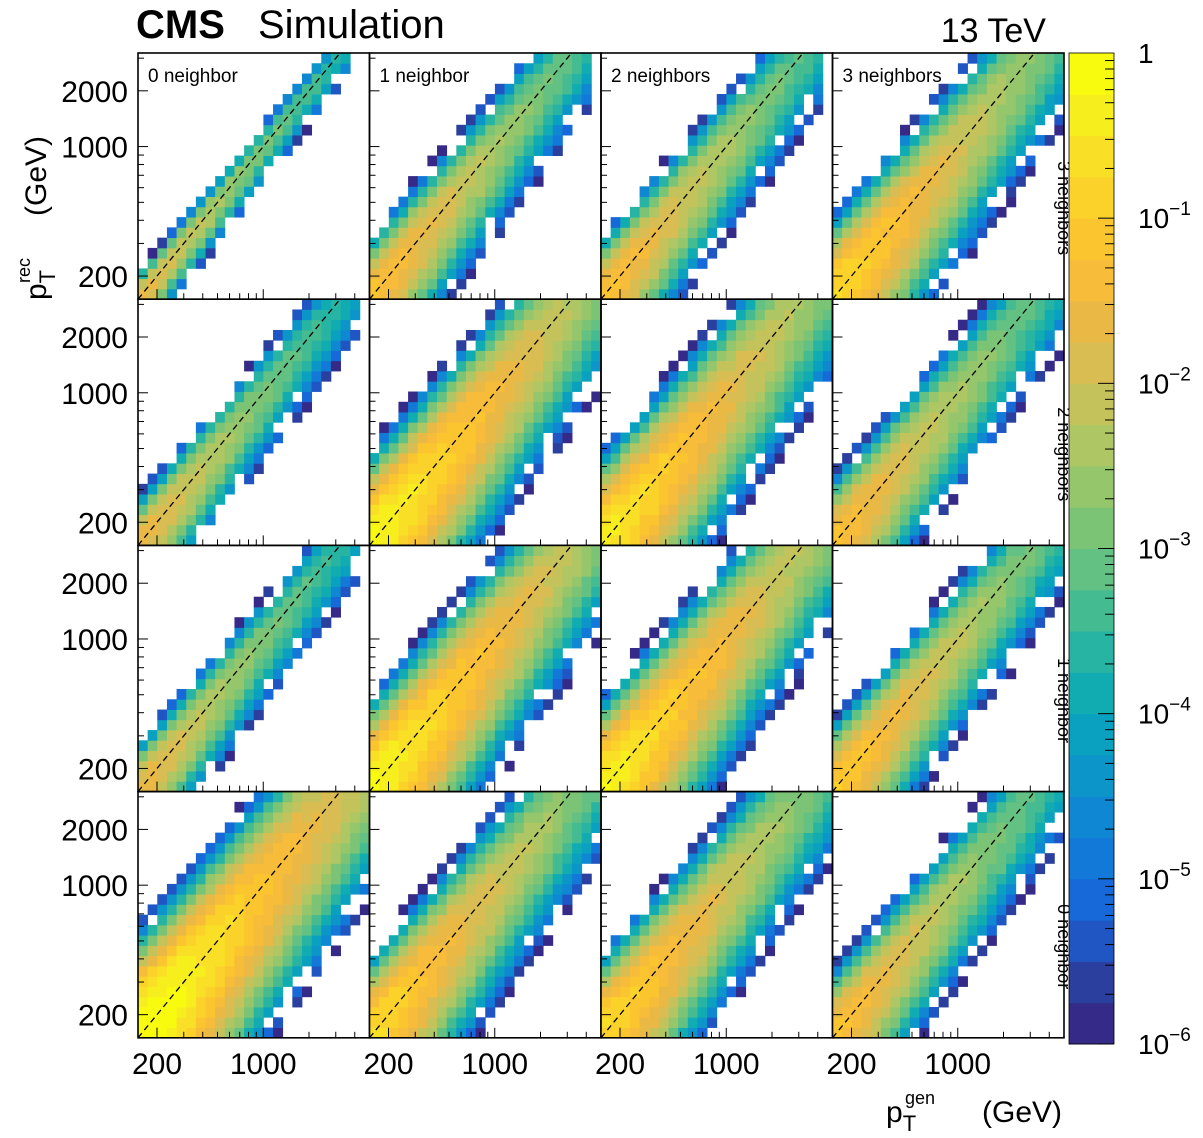  I want to click on heatmap-cells, so click(485, 422).